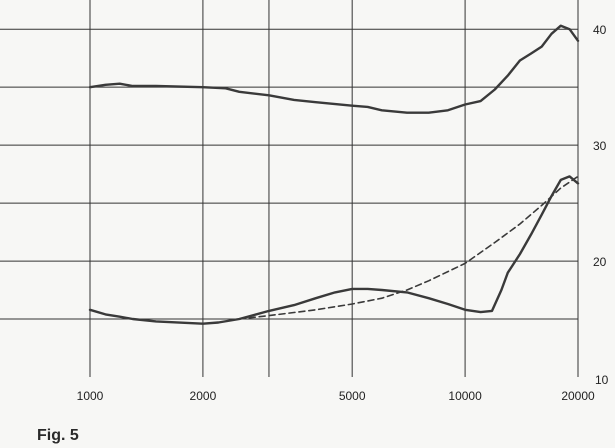 This screenshot has width=615, height=448. I want to click on y-tick-label: 20, so click(600, 262).